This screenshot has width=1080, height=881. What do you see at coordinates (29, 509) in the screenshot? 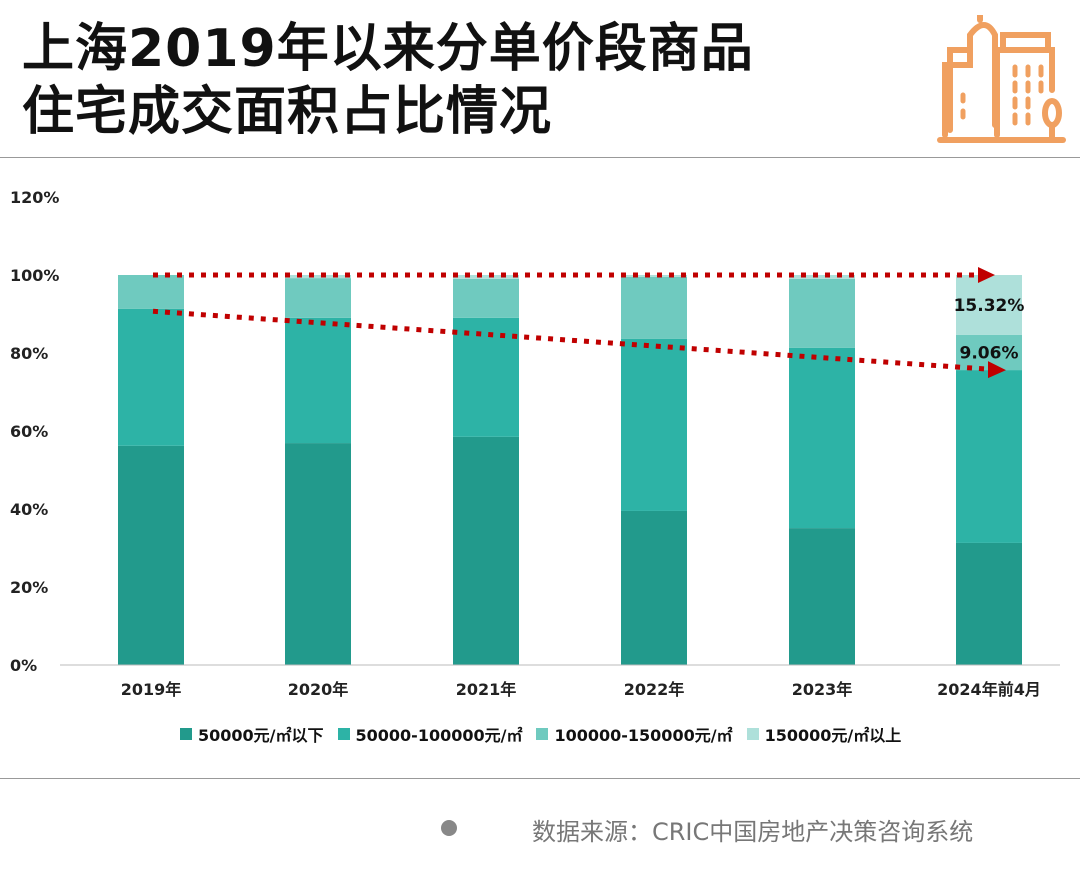
I see `y-tick-label: 40%` at bounding box center [29, 509].